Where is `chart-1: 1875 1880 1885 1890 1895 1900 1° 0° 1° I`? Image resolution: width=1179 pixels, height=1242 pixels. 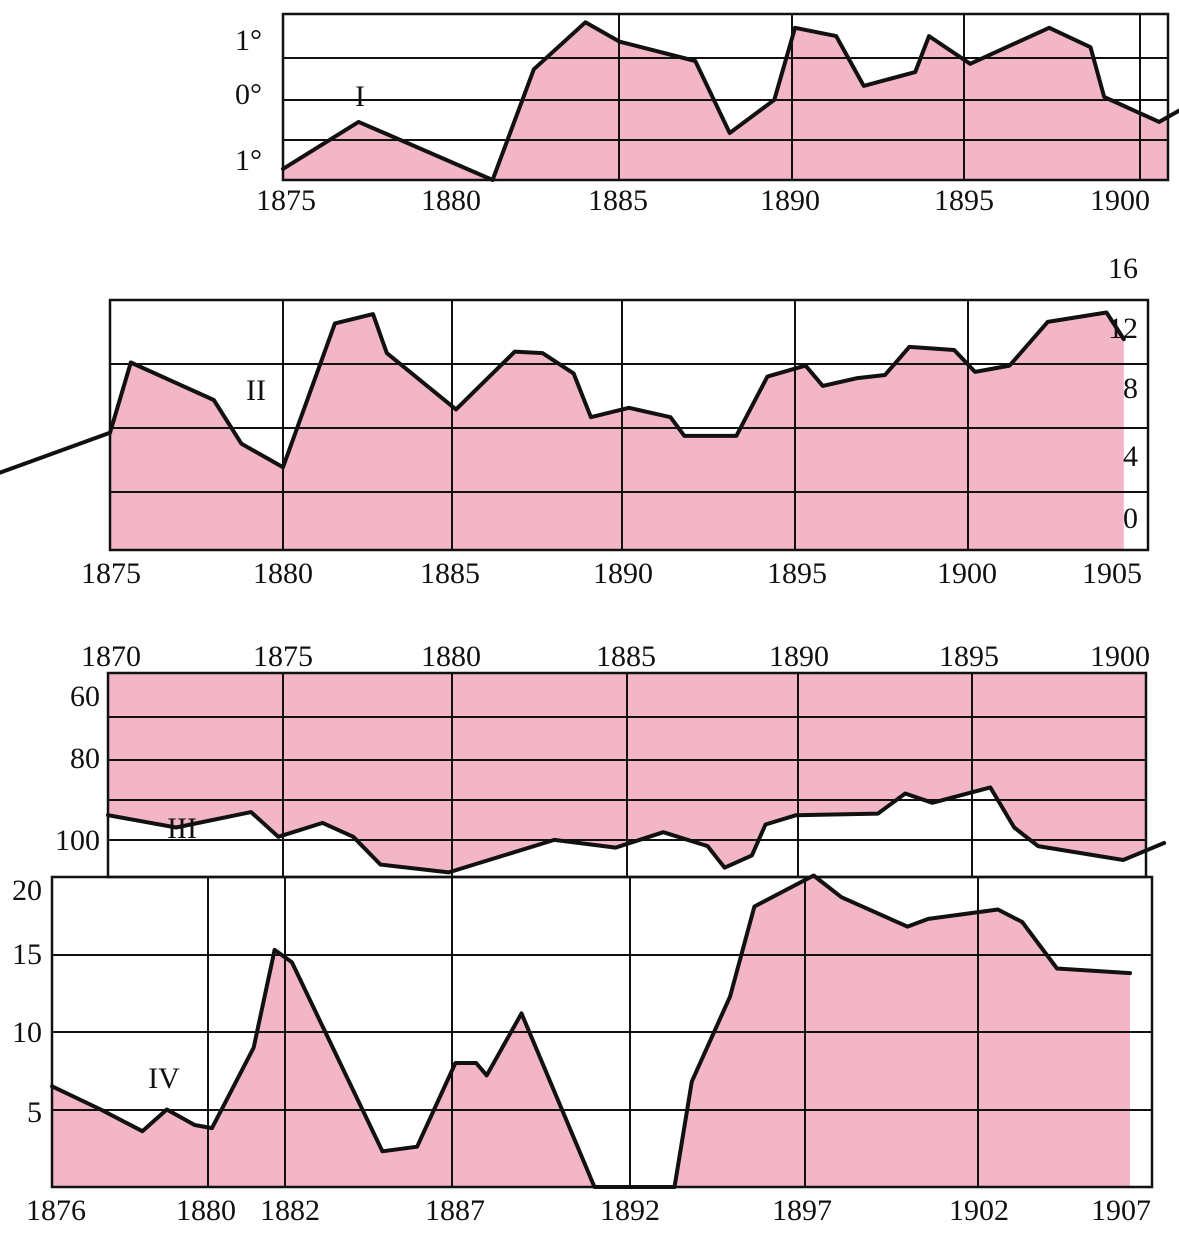 chart-1: 1875 1880 1885 1890 1895 1900 1° 0° 1° I is located at coordinates (707, 114).